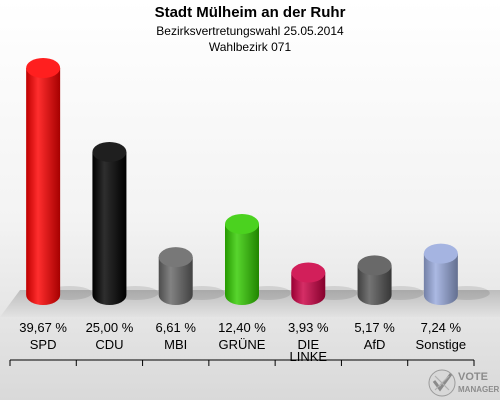 This screenshot has width=500, height=400. I want to click on bar-die-linke, so click(324, 283).